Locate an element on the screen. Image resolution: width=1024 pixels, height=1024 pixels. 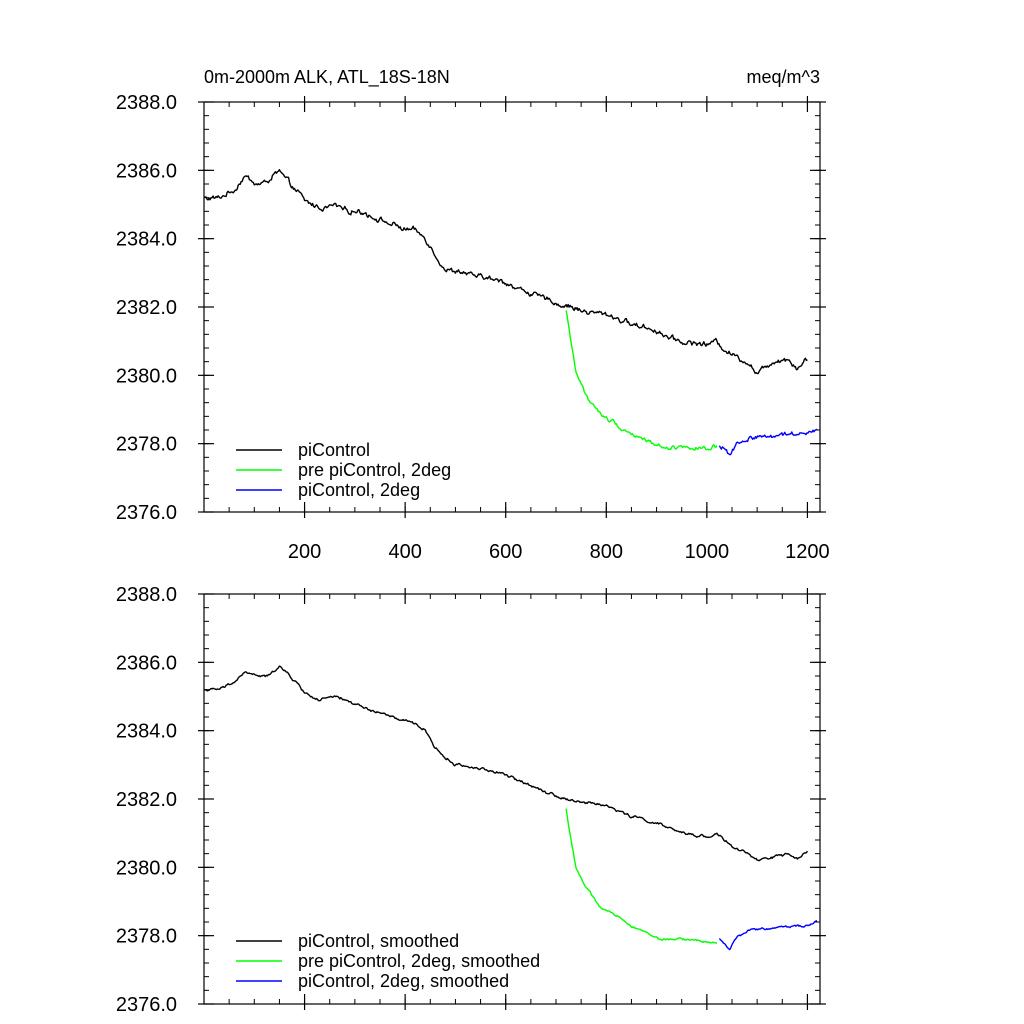
legend-label: pre piControl, 2deg is located at coordinates (374, 470).